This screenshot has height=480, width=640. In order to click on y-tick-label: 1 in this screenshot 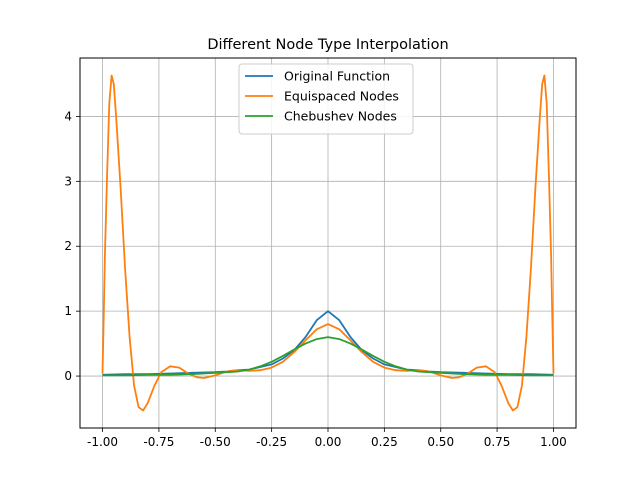, I will do `click(68, 311)`.